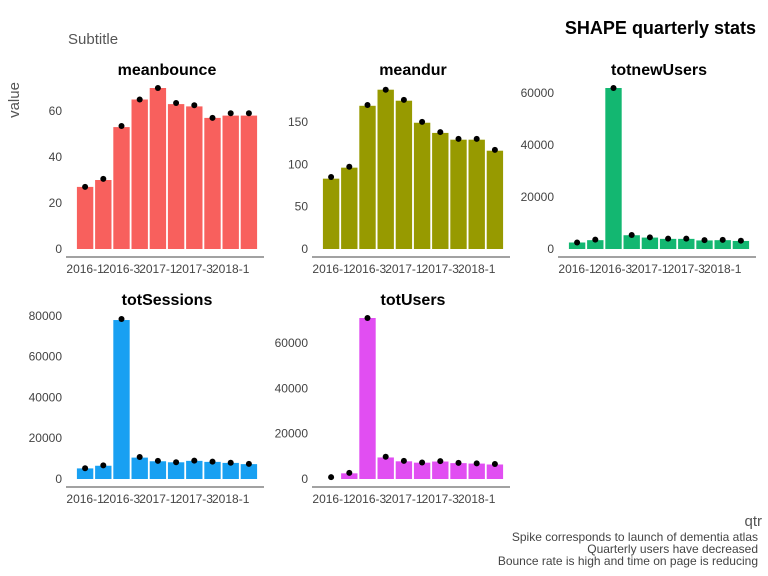 Image resolution: width=768 pixels, height=576 pixels. Describe the element at coordinates (122, 499) in the screenshot. I see `x-tick-label: 2016-3` at that location.